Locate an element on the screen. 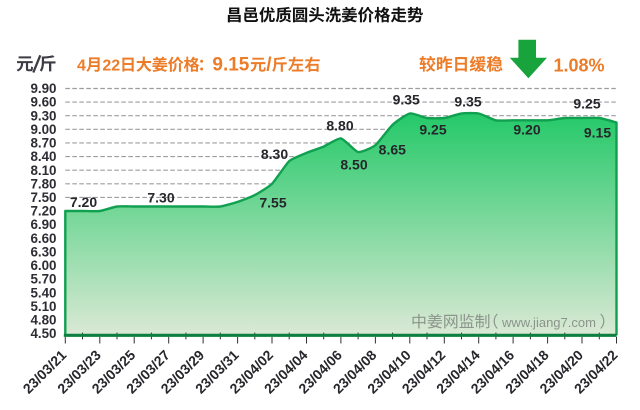 Image resolution: width=640 pixels, height=410 pixels. svg-text: 8.70 is located at coordinates (43, 143).